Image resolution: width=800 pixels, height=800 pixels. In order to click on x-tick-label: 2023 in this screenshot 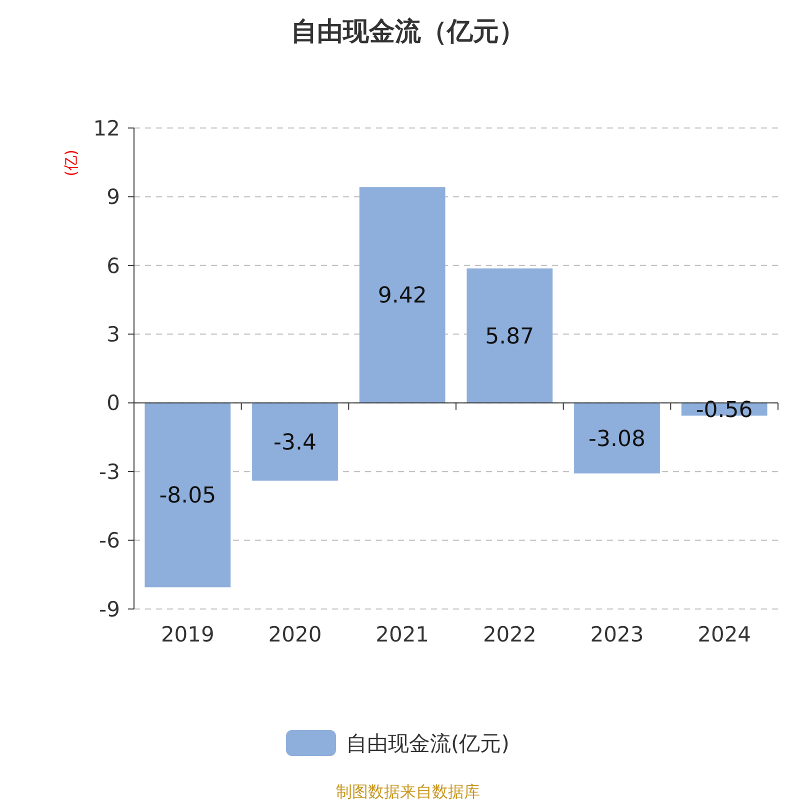, I will do `click(617, 634)`.